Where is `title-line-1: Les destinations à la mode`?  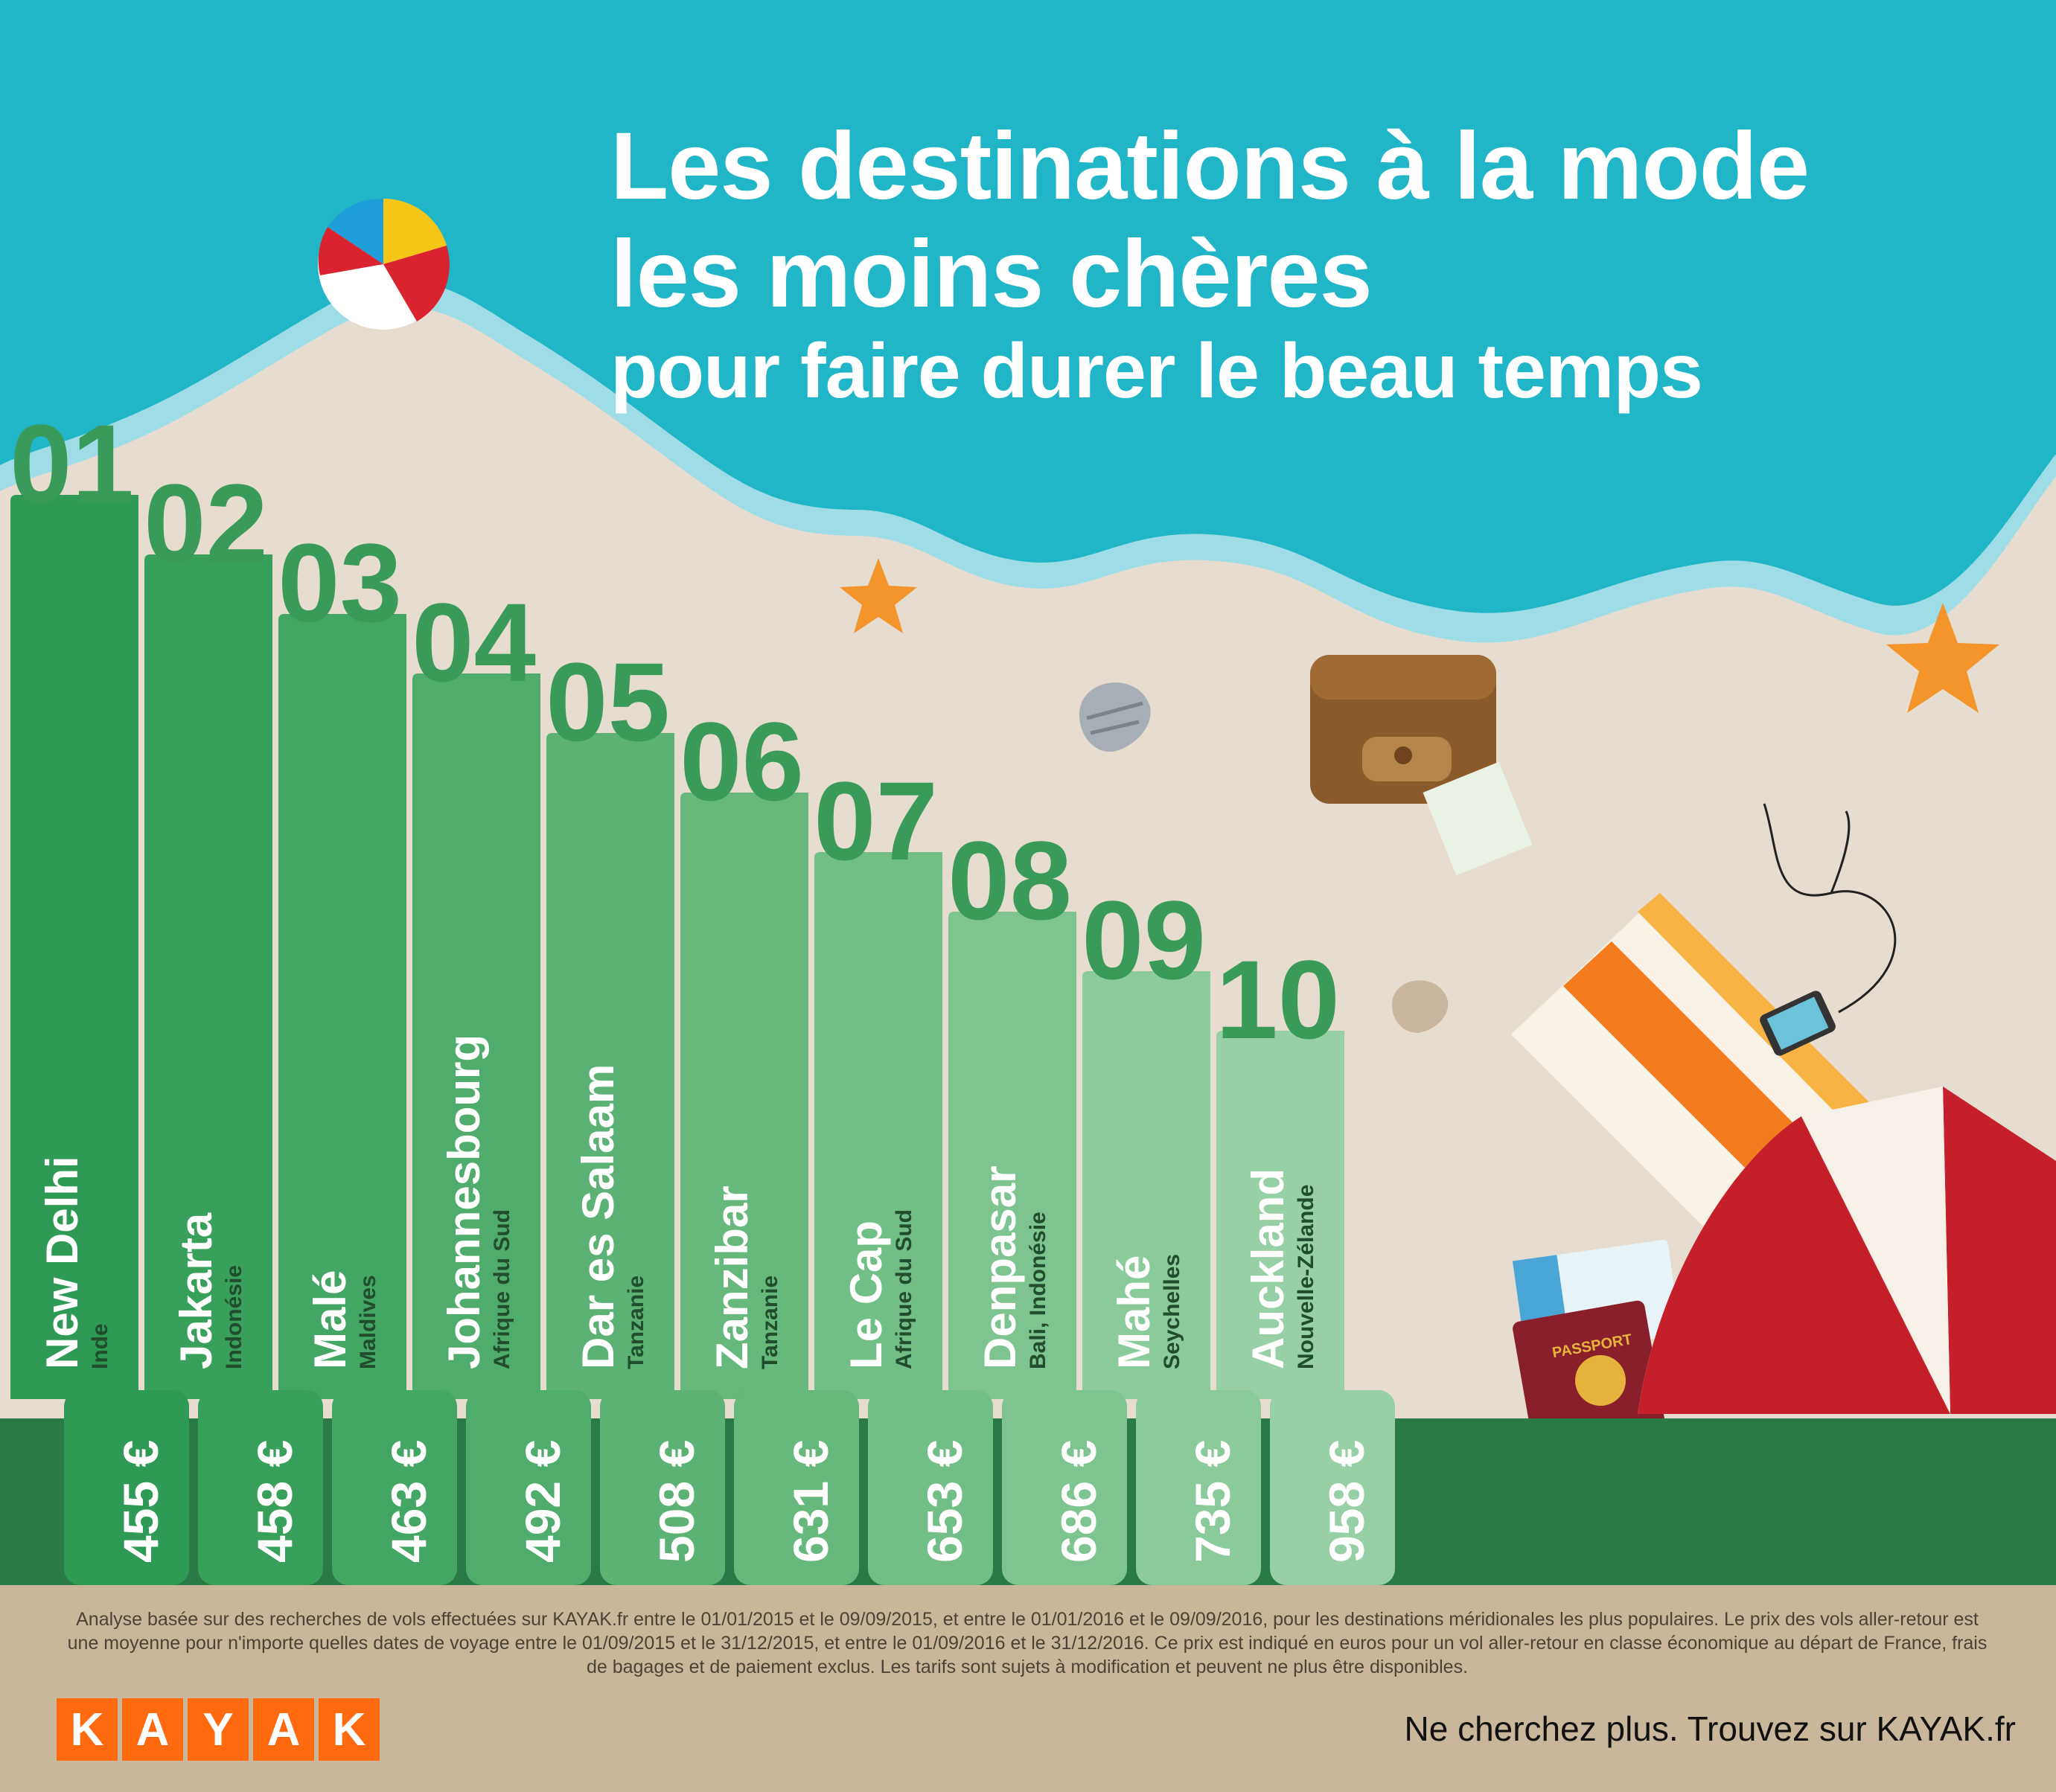
title-line-1: Les destinations à la mode is located at coordinates (1210, 166).